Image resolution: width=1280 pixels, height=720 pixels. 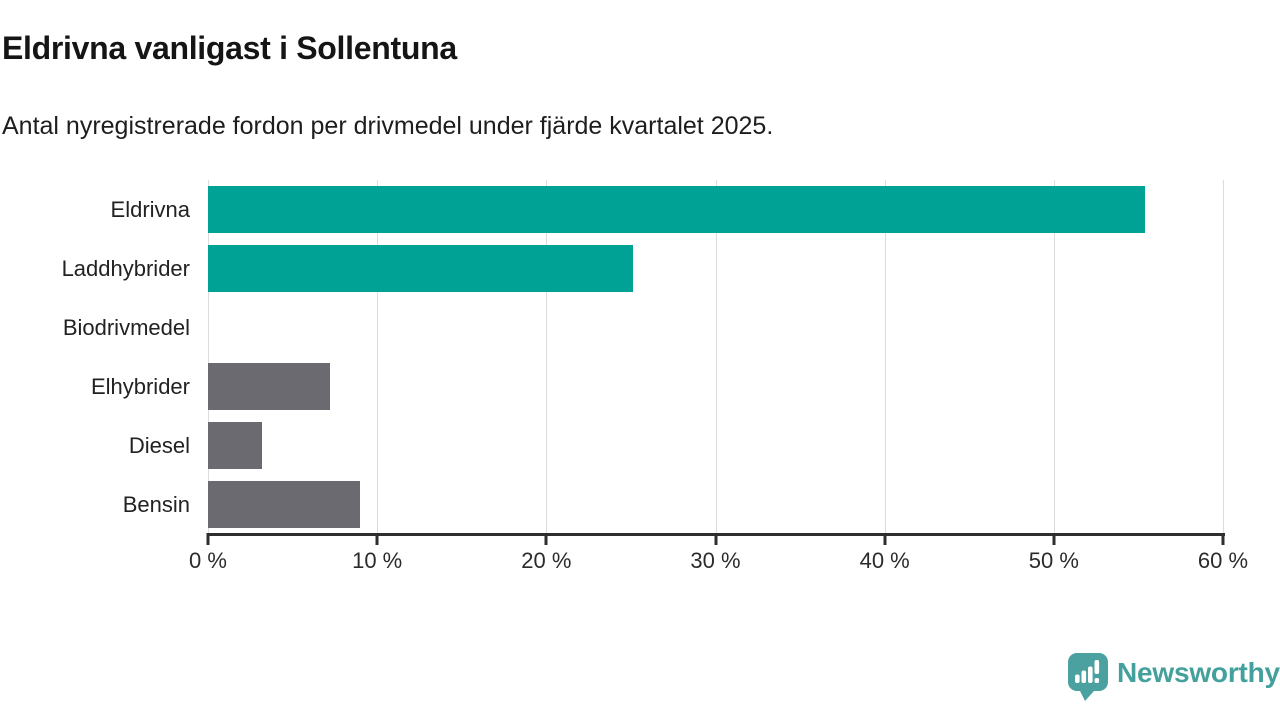 What do you see at coordinates (884, 560) in the screenshot?
I see `x-tick-label-40: 40 %` at bounding box center [884, 560].